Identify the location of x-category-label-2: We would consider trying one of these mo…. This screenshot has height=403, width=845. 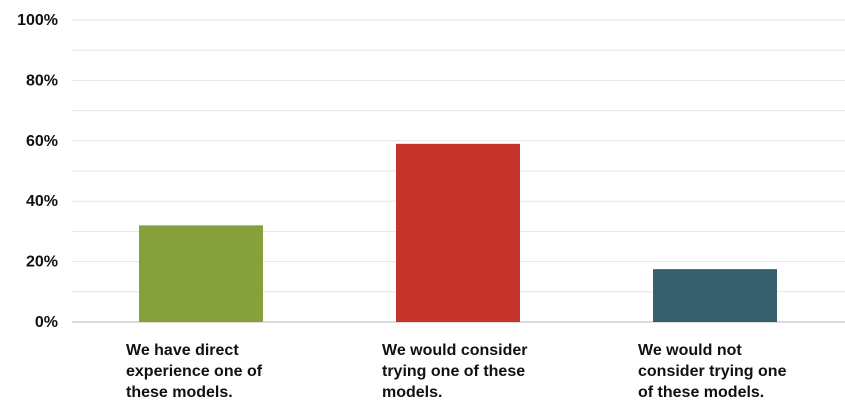
(455, 371).